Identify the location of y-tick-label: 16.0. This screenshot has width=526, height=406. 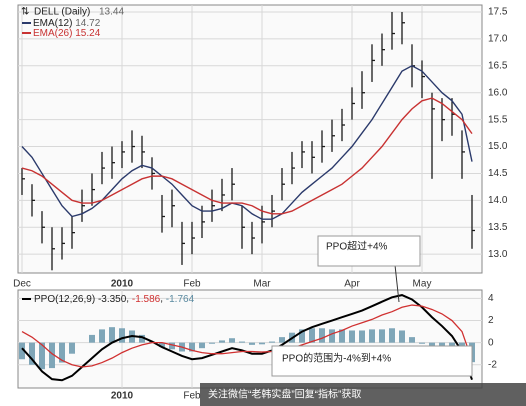
(498, 92).